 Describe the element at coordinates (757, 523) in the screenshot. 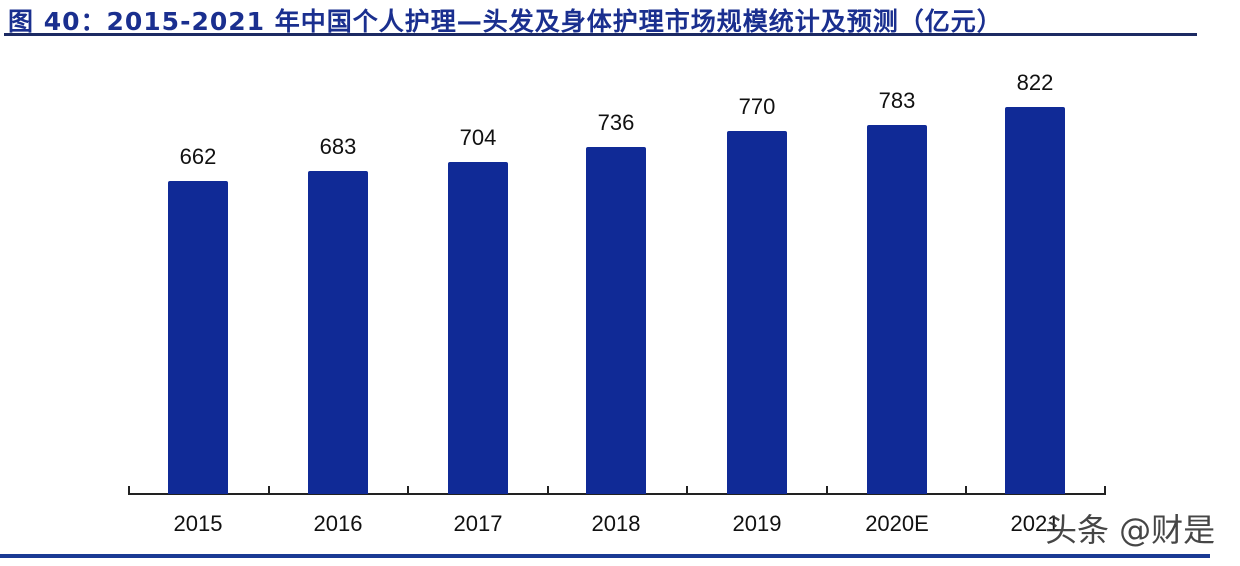

I see `x-tick-label: 2019` at that location.